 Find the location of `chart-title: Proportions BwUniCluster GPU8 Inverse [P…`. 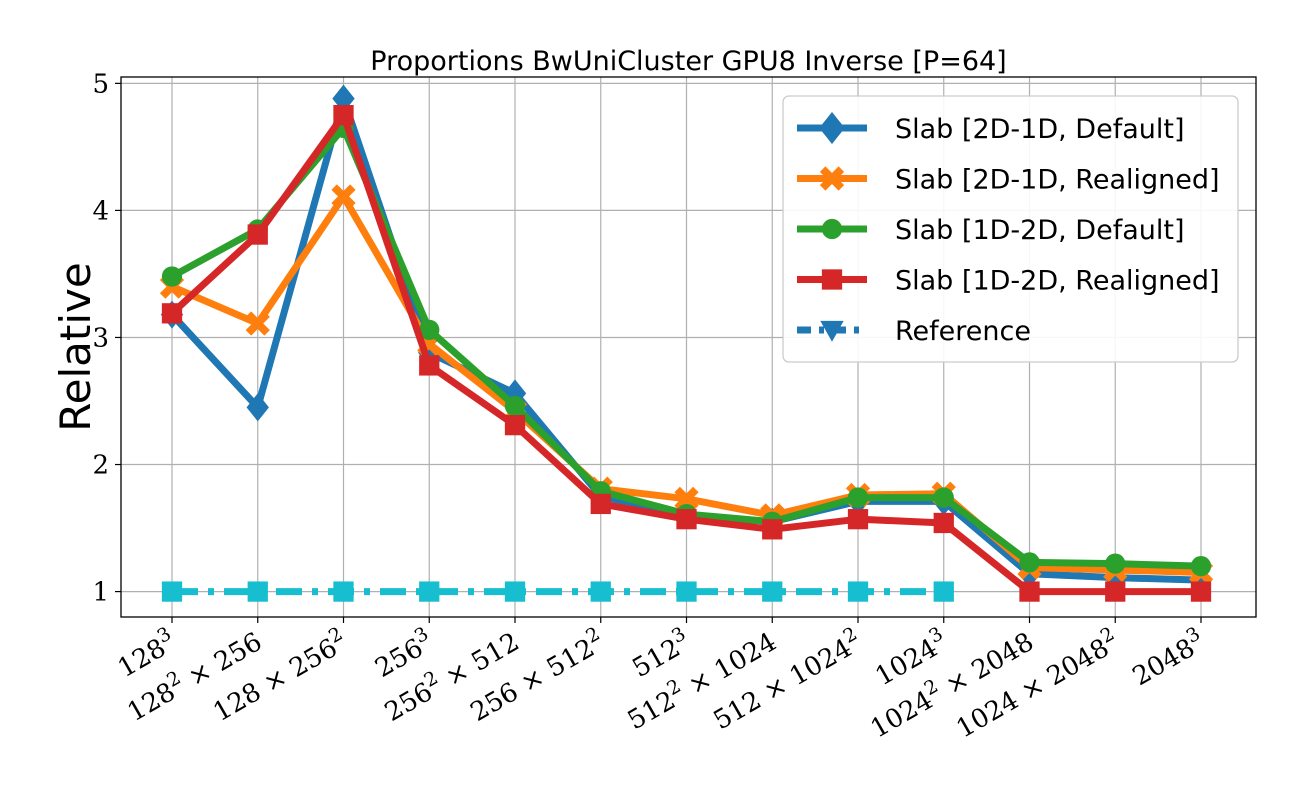

chart-title: Proportions BwUniCluster GPU8 Inverse [P… is located at coordinates (688, 61).